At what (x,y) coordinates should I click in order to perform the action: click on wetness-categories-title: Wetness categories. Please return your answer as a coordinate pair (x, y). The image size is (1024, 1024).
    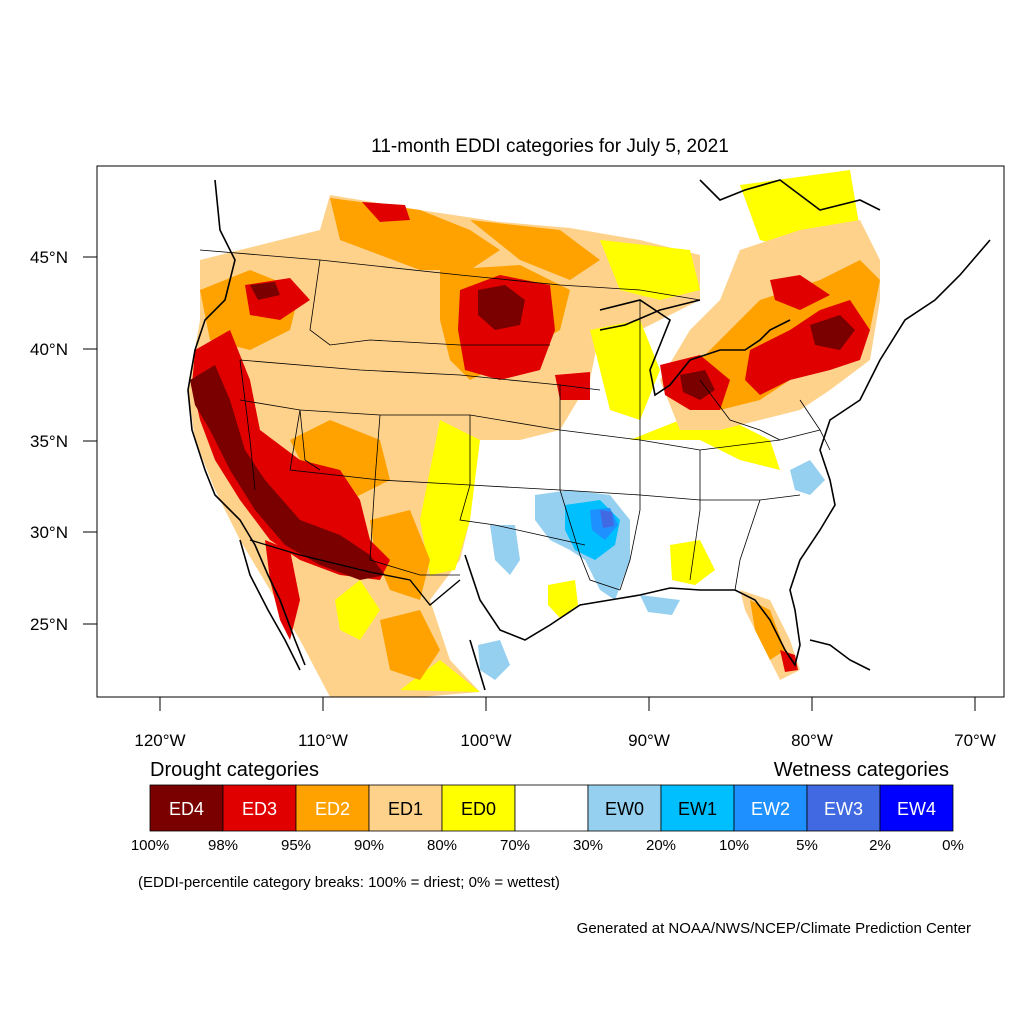
    Looking at the image, I should click on (861, 770).